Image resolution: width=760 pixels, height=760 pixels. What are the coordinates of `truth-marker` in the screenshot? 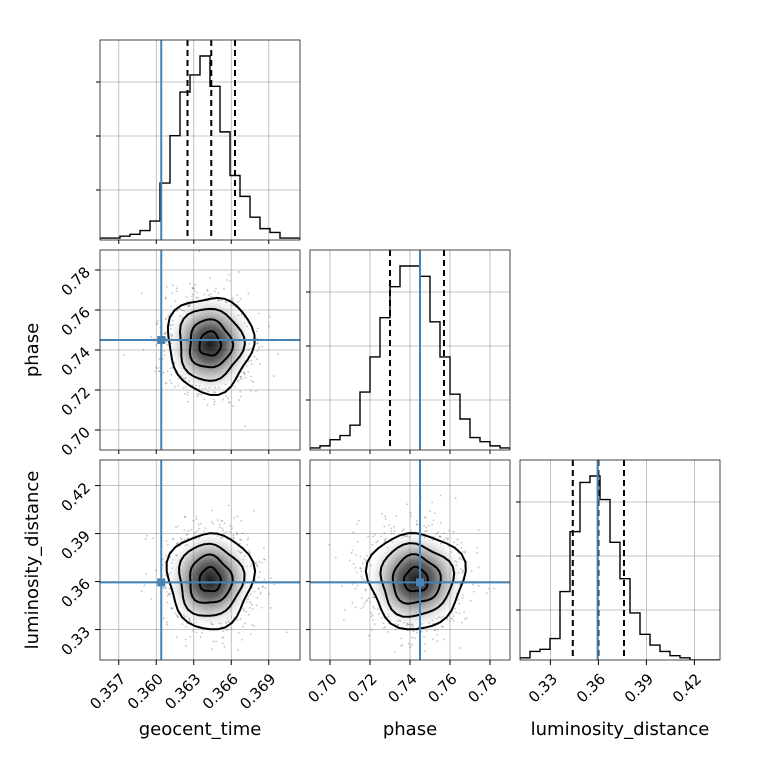 It's located at (161, 340).